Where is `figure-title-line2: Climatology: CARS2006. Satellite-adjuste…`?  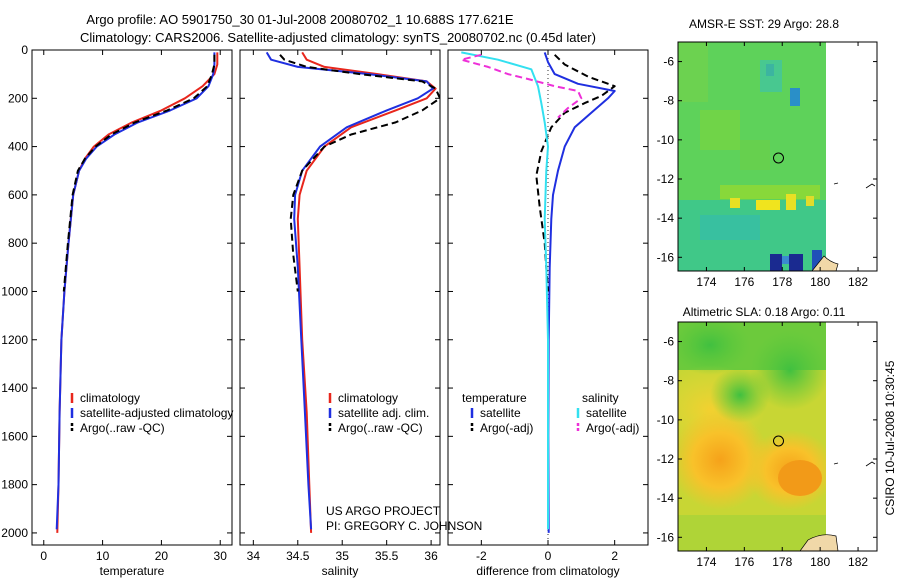 figure-title-line2: Climatology: CARS2006. Satellite-adjuste… is located at coordinates (338, 37).